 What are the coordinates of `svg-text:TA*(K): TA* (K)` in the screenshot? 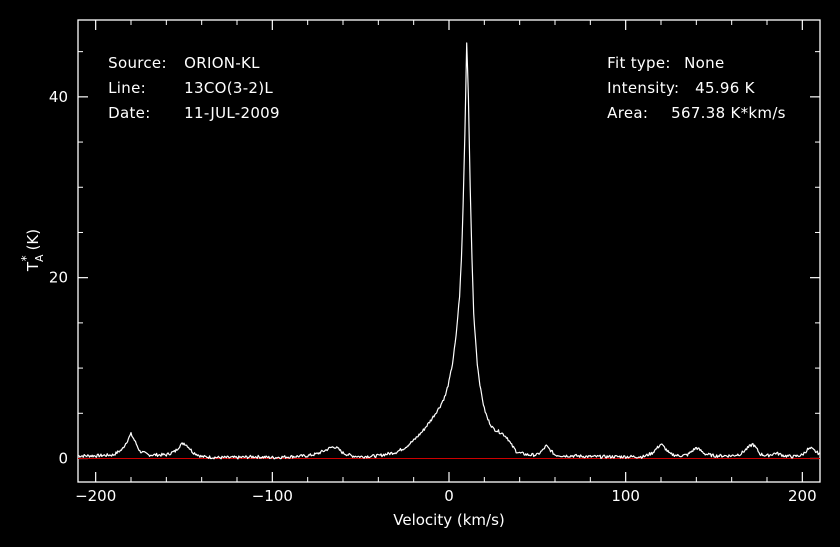 It's located at (32, 250).